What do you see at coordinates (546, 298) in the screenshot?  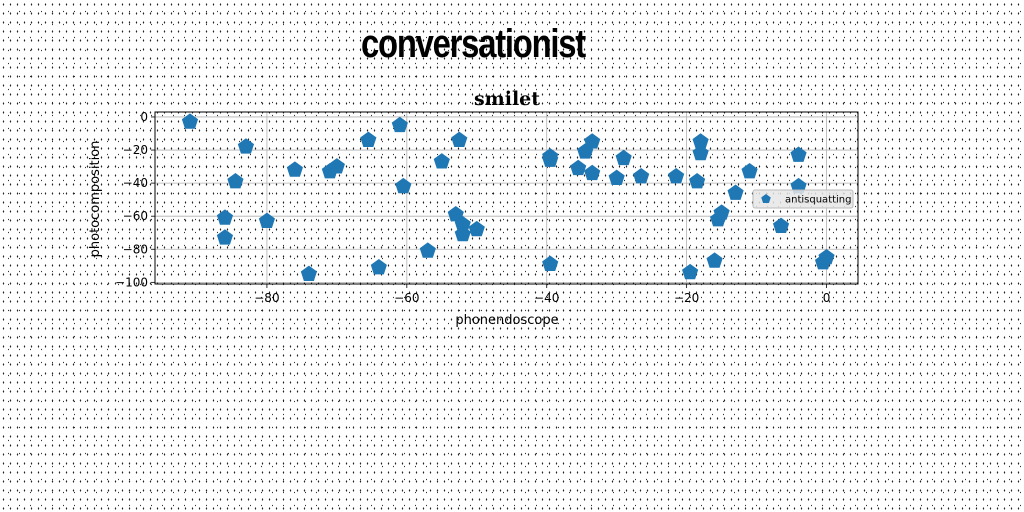 I see `x-tick-label: −40` at bounding box center [546, 298].